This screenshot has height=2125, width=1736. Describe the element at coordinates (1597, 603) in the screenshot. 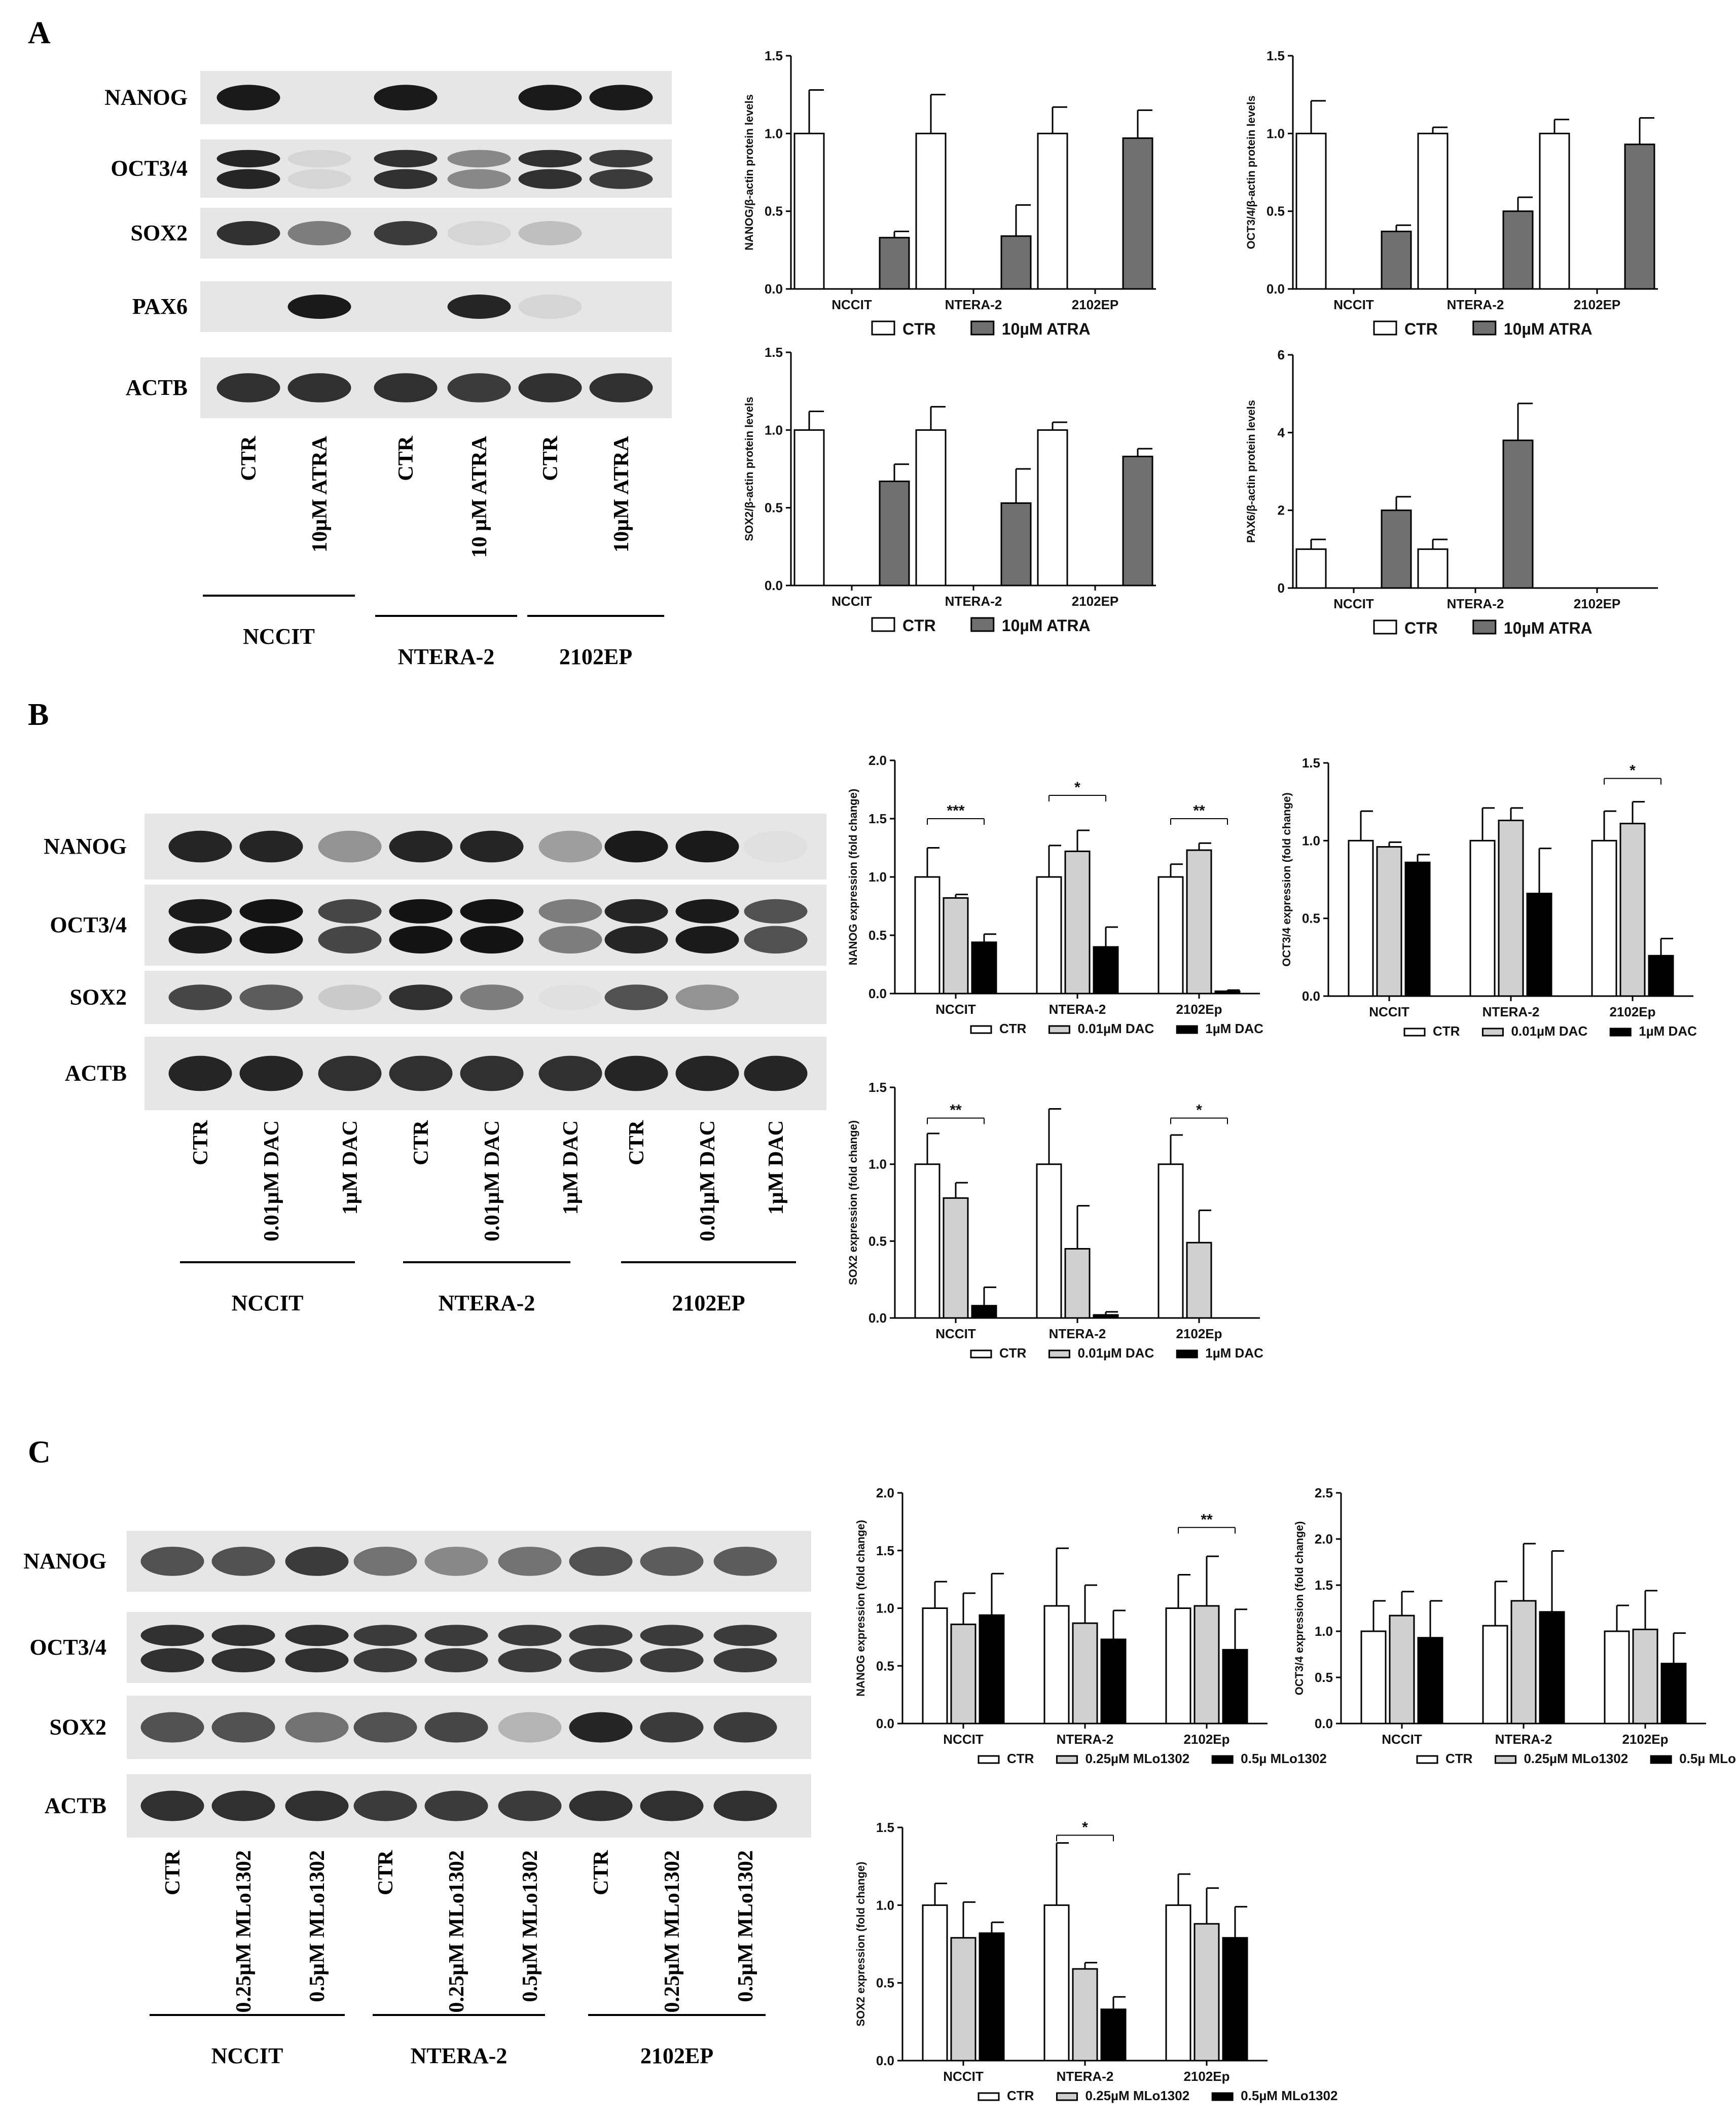

I see `x-tick-label: 2102EP` at that location.